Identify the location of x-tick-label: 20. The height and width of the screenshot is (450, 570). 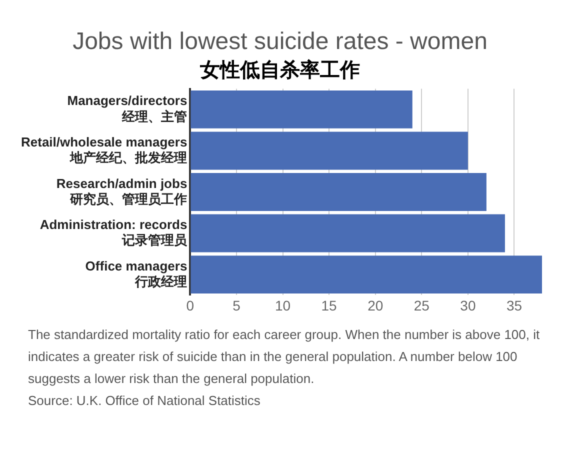
(376, 305).